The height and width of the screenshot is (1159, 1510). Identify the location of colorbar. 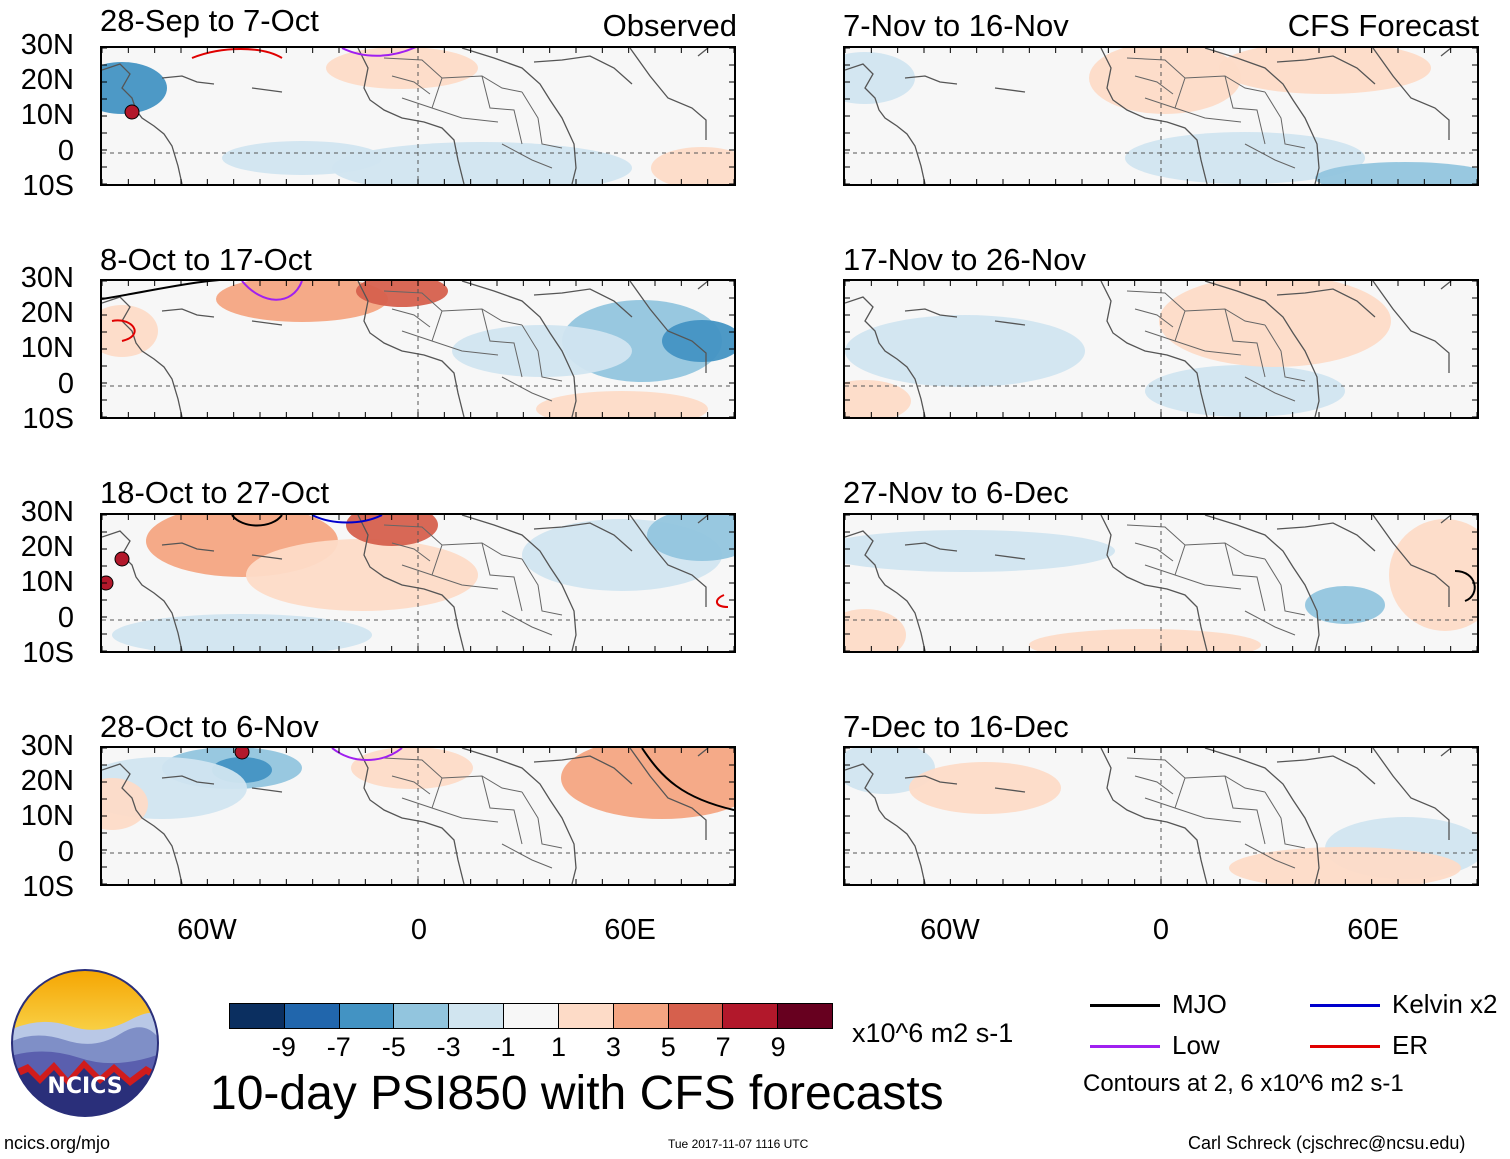
(531, 1016).